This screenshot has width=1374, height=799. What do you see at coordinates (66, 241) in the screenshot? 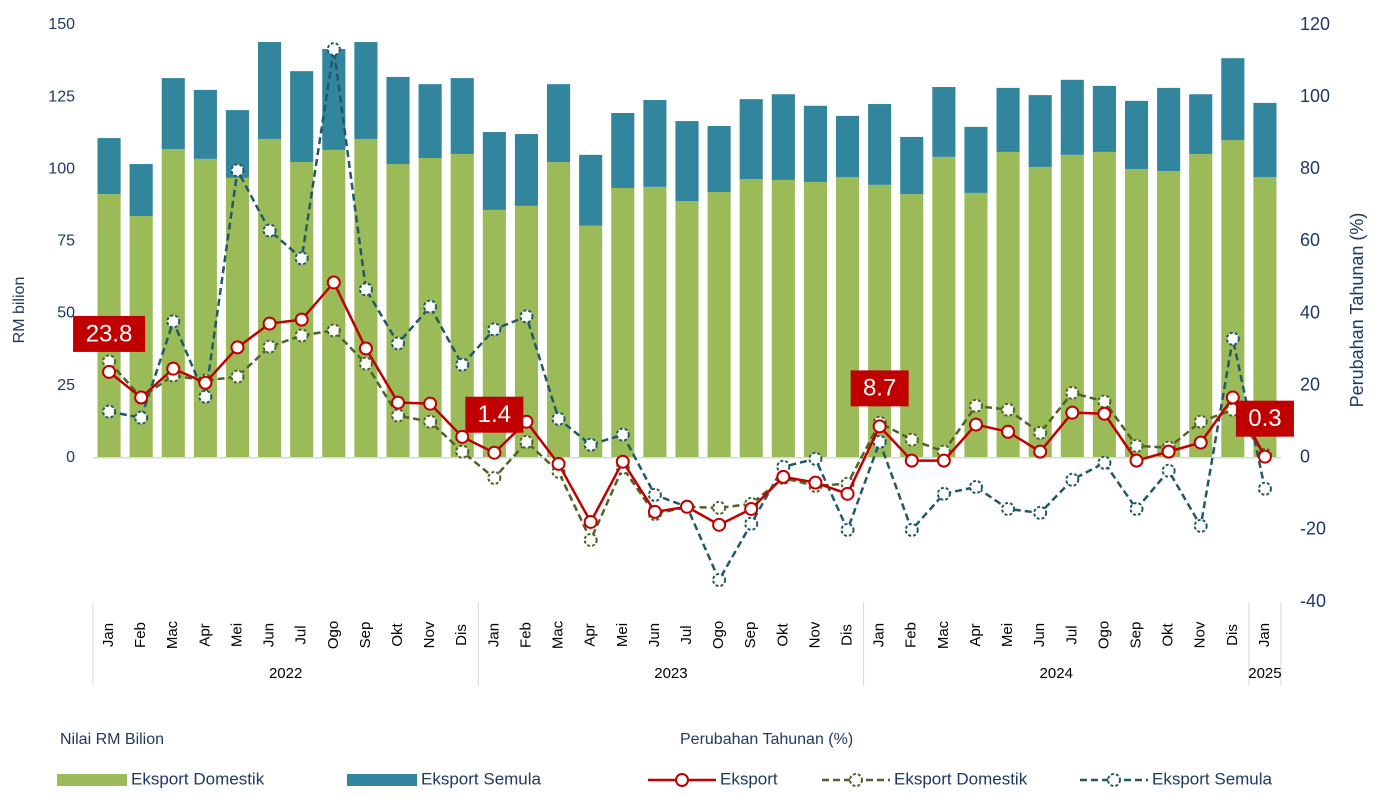
I see `y-tick-label: 75` at bounding box center [66, 241].